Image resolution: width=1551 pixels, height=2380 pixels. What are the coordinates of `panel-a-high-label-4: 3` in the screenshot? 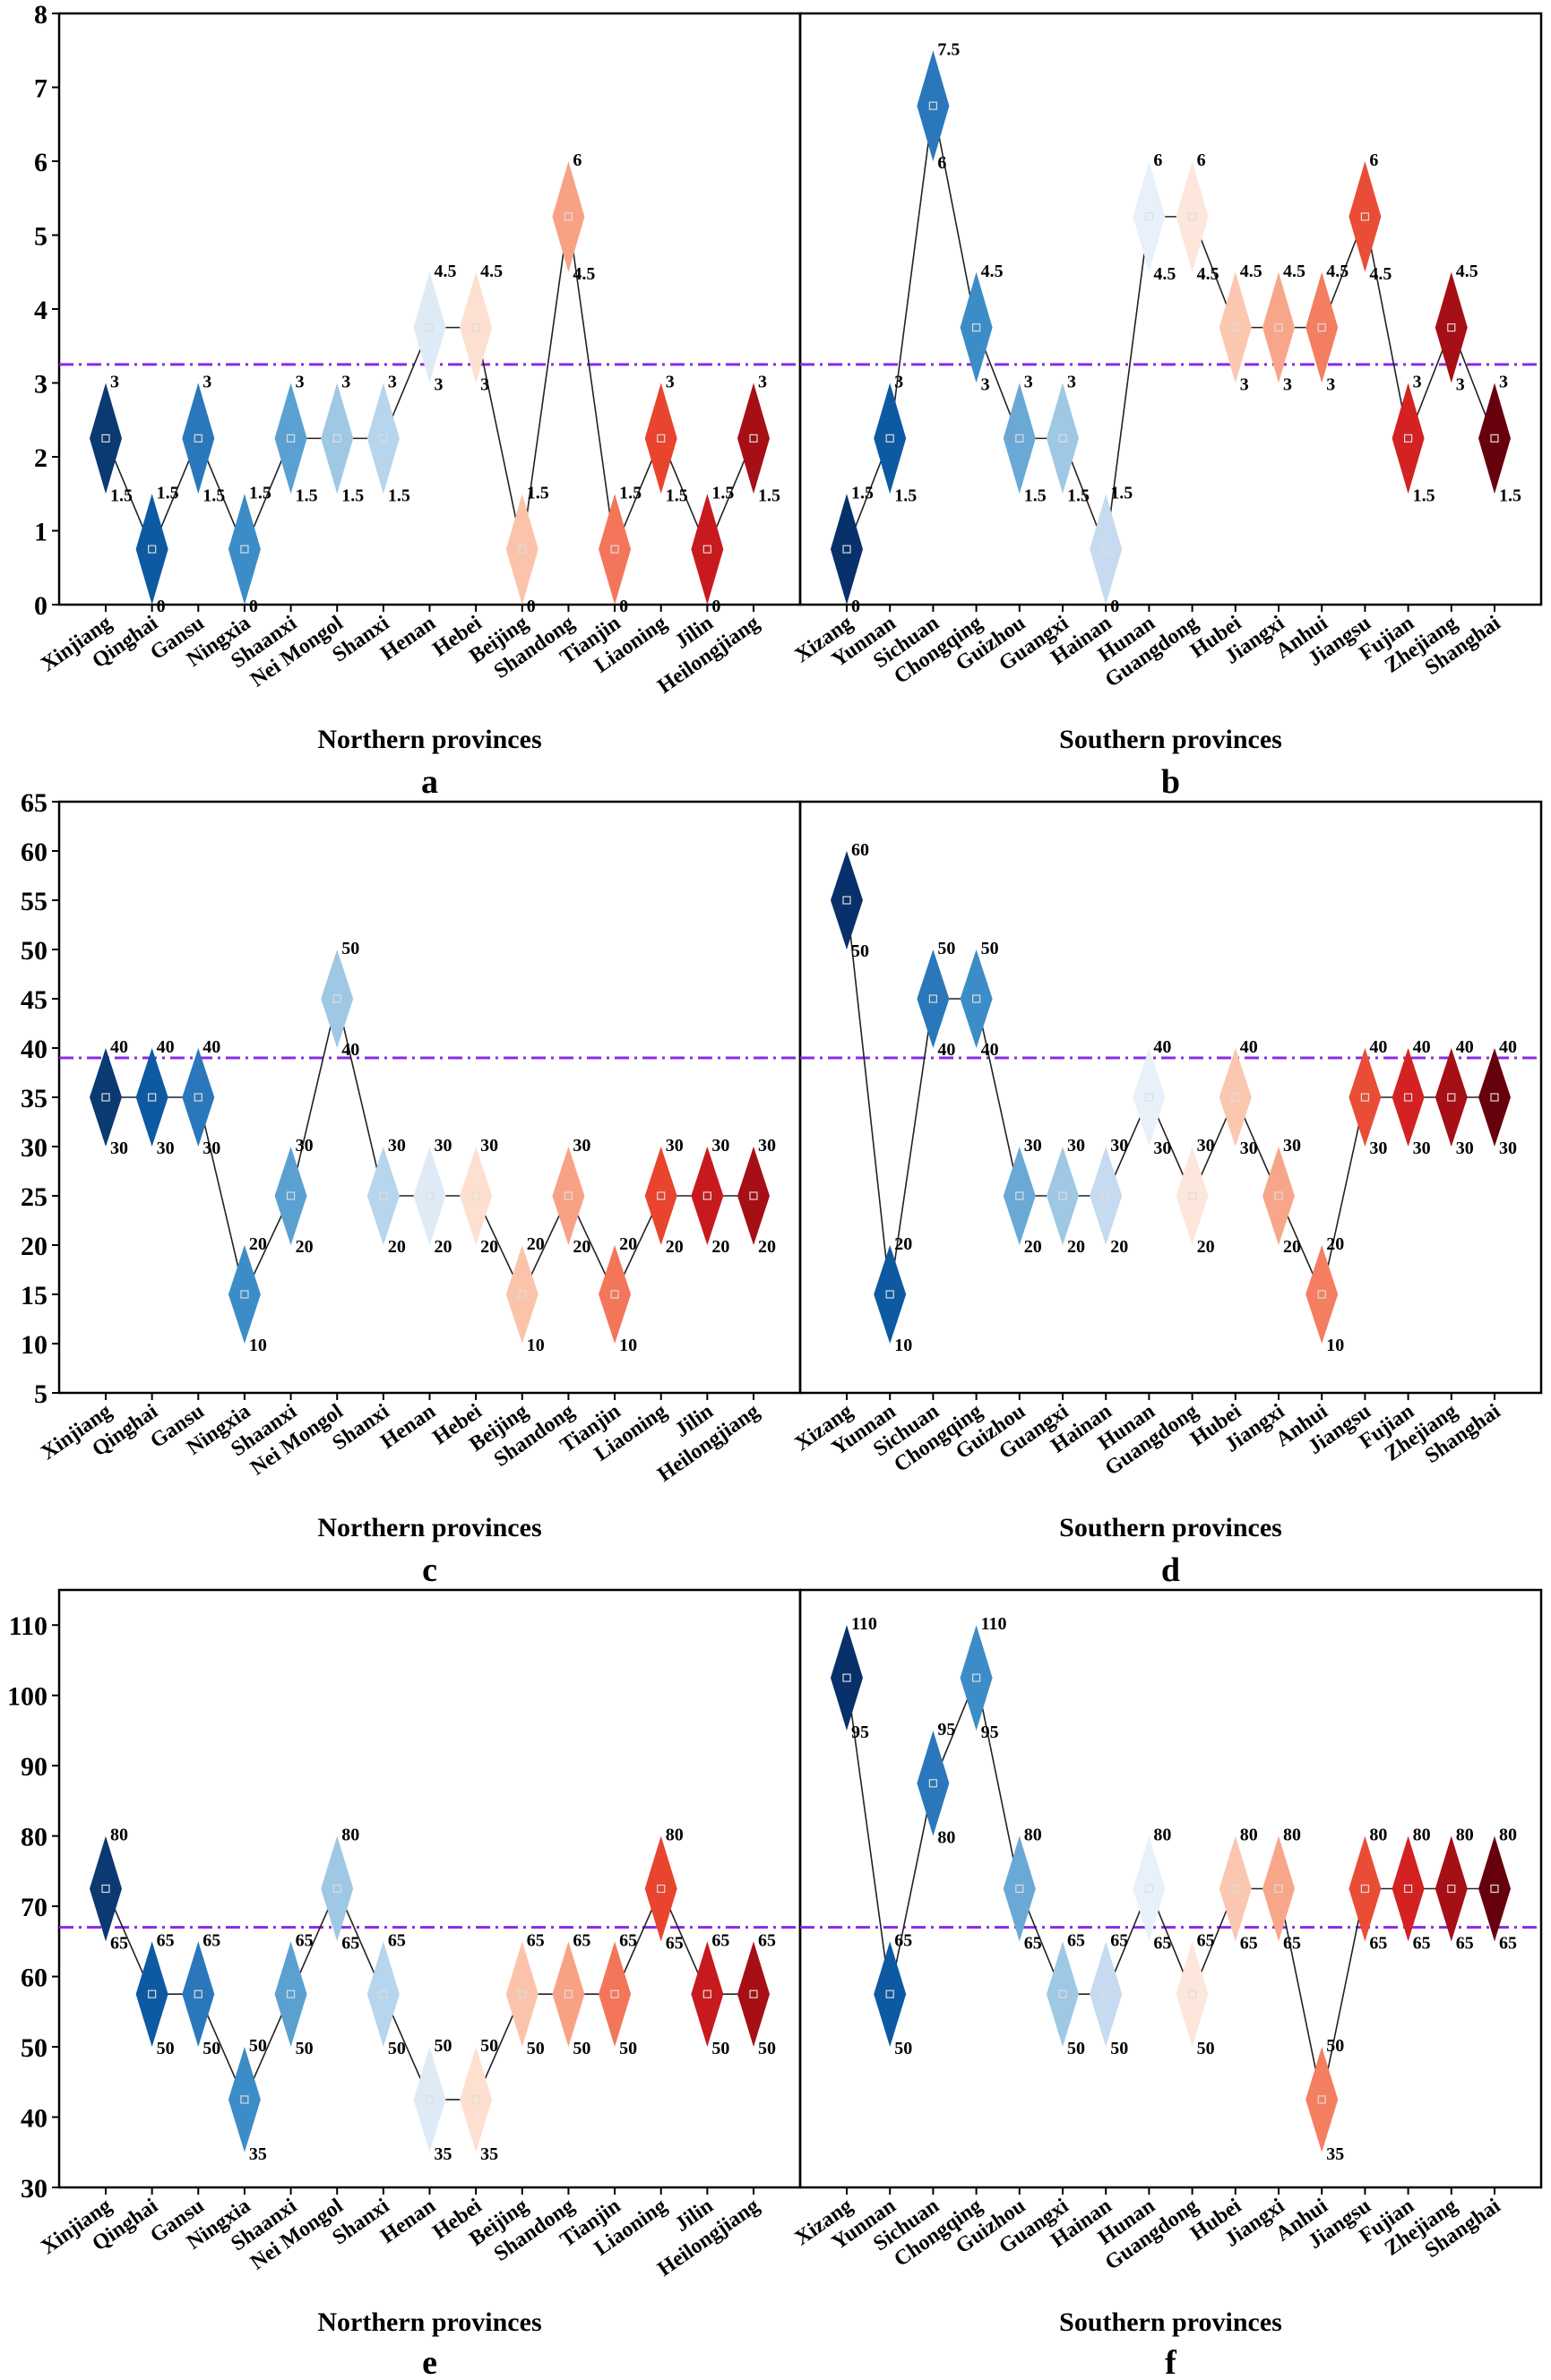 It's located at (300, 382).